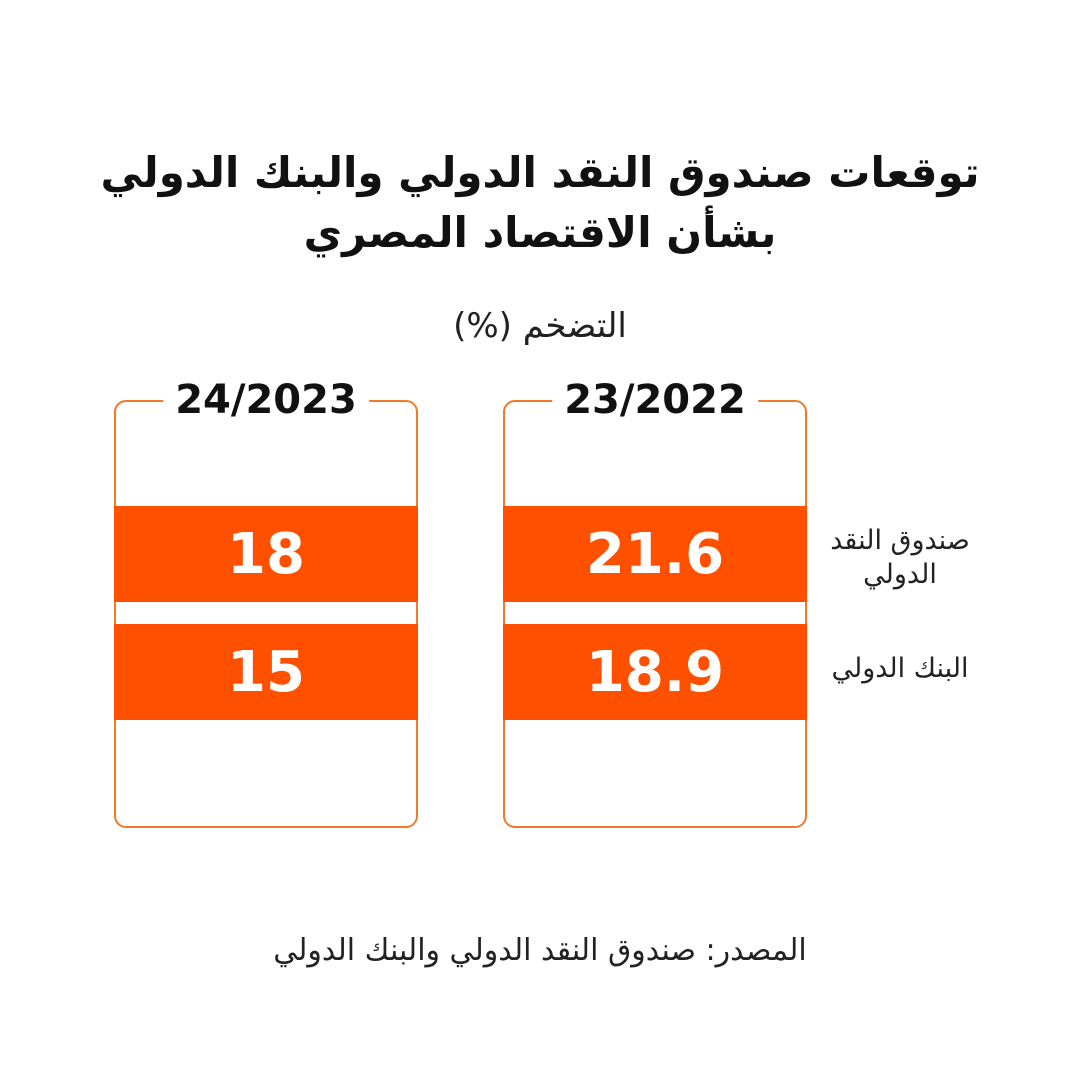 This screenshot has height=1080, width=1080. Describe the element at coordinates (900, 668) in the screenshot. I see `row-label-world-bank: البنك الدولي` at that location.